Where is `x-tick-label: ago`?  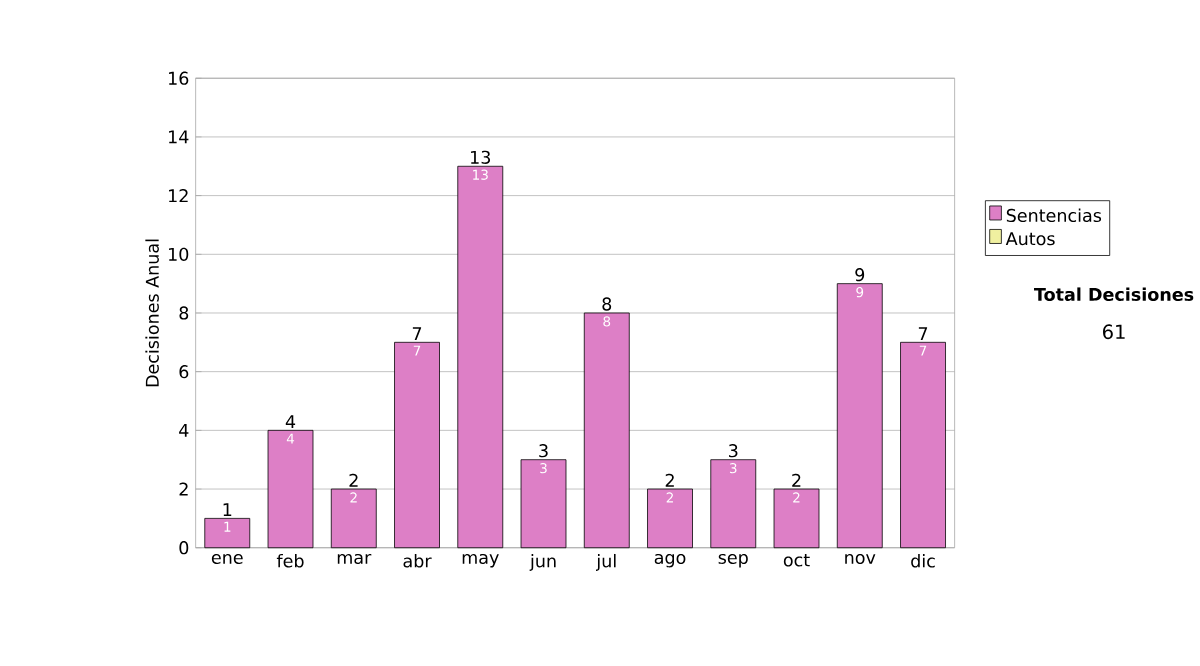 x-tick-label: ago is located at coordinates (670, 561).